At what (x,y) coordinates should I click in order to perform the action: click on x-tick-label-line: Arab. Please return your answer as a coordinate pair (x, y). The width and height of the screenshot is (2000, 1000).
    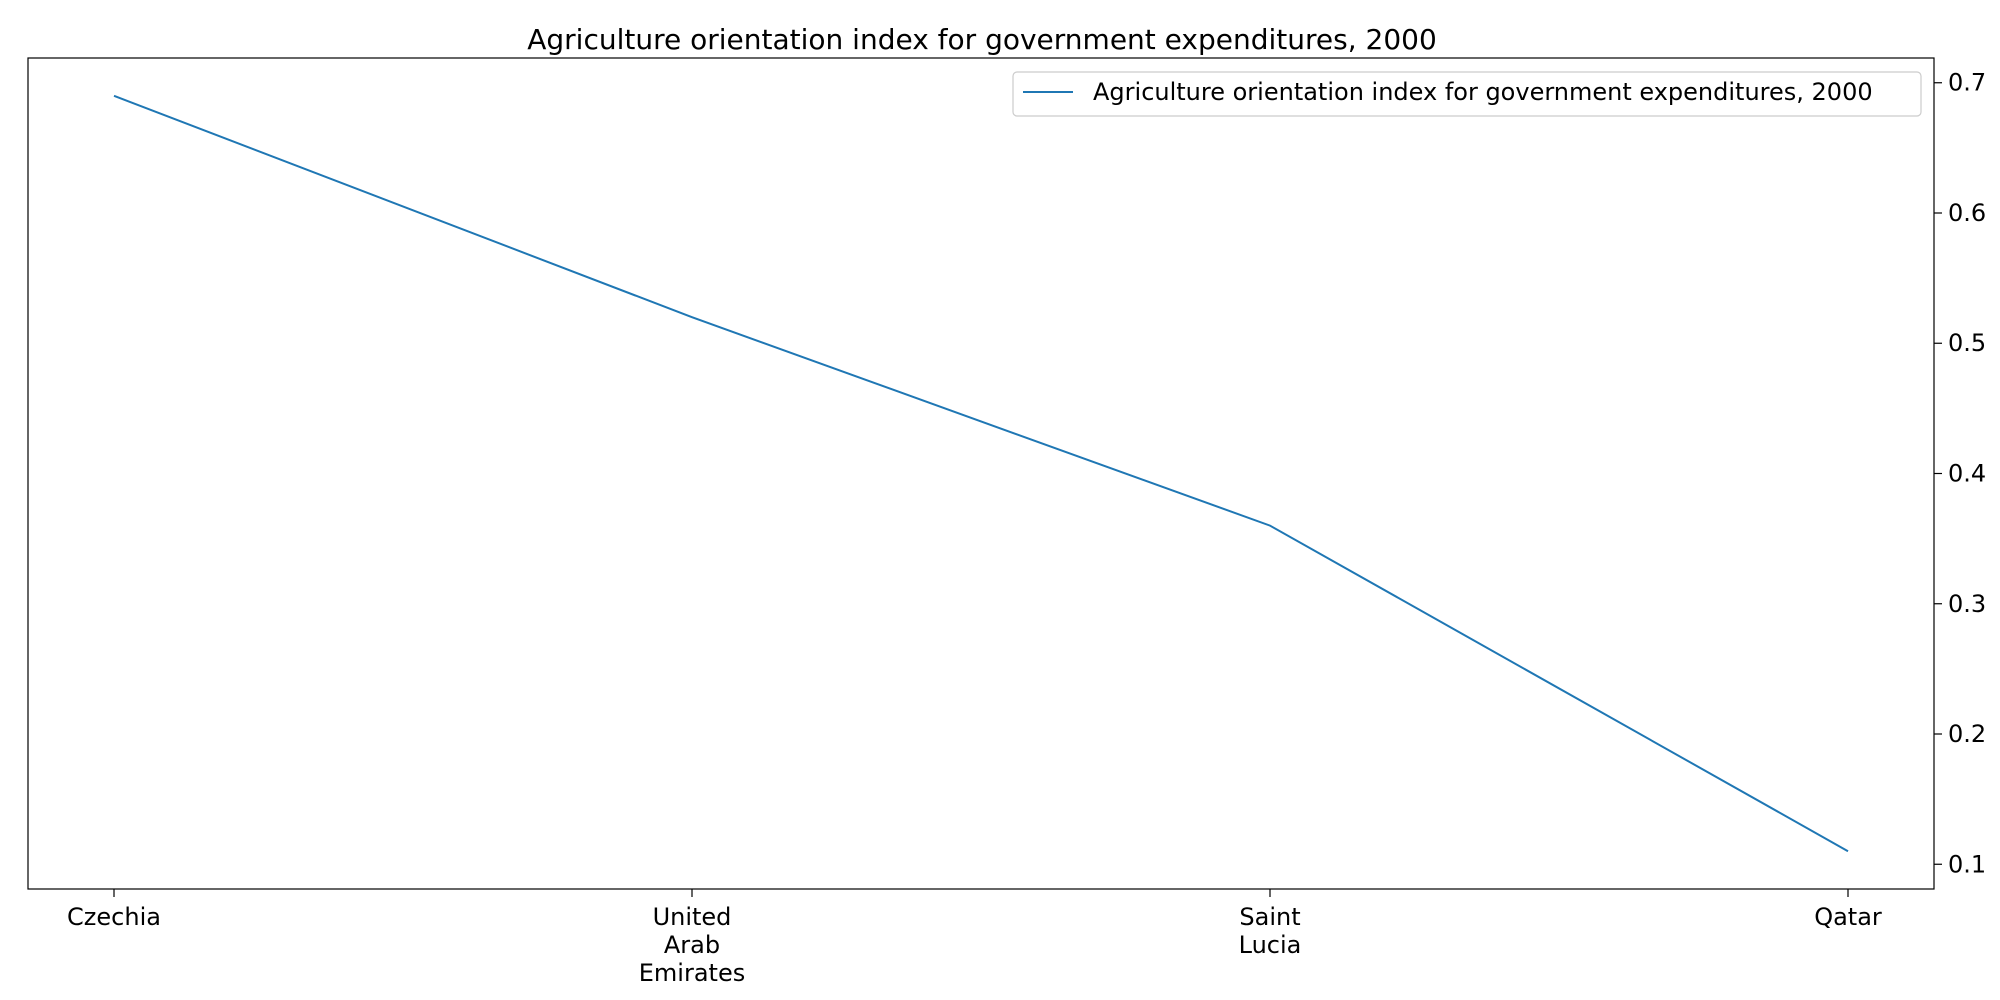
    Looking at the image, I should click on (692, 945).